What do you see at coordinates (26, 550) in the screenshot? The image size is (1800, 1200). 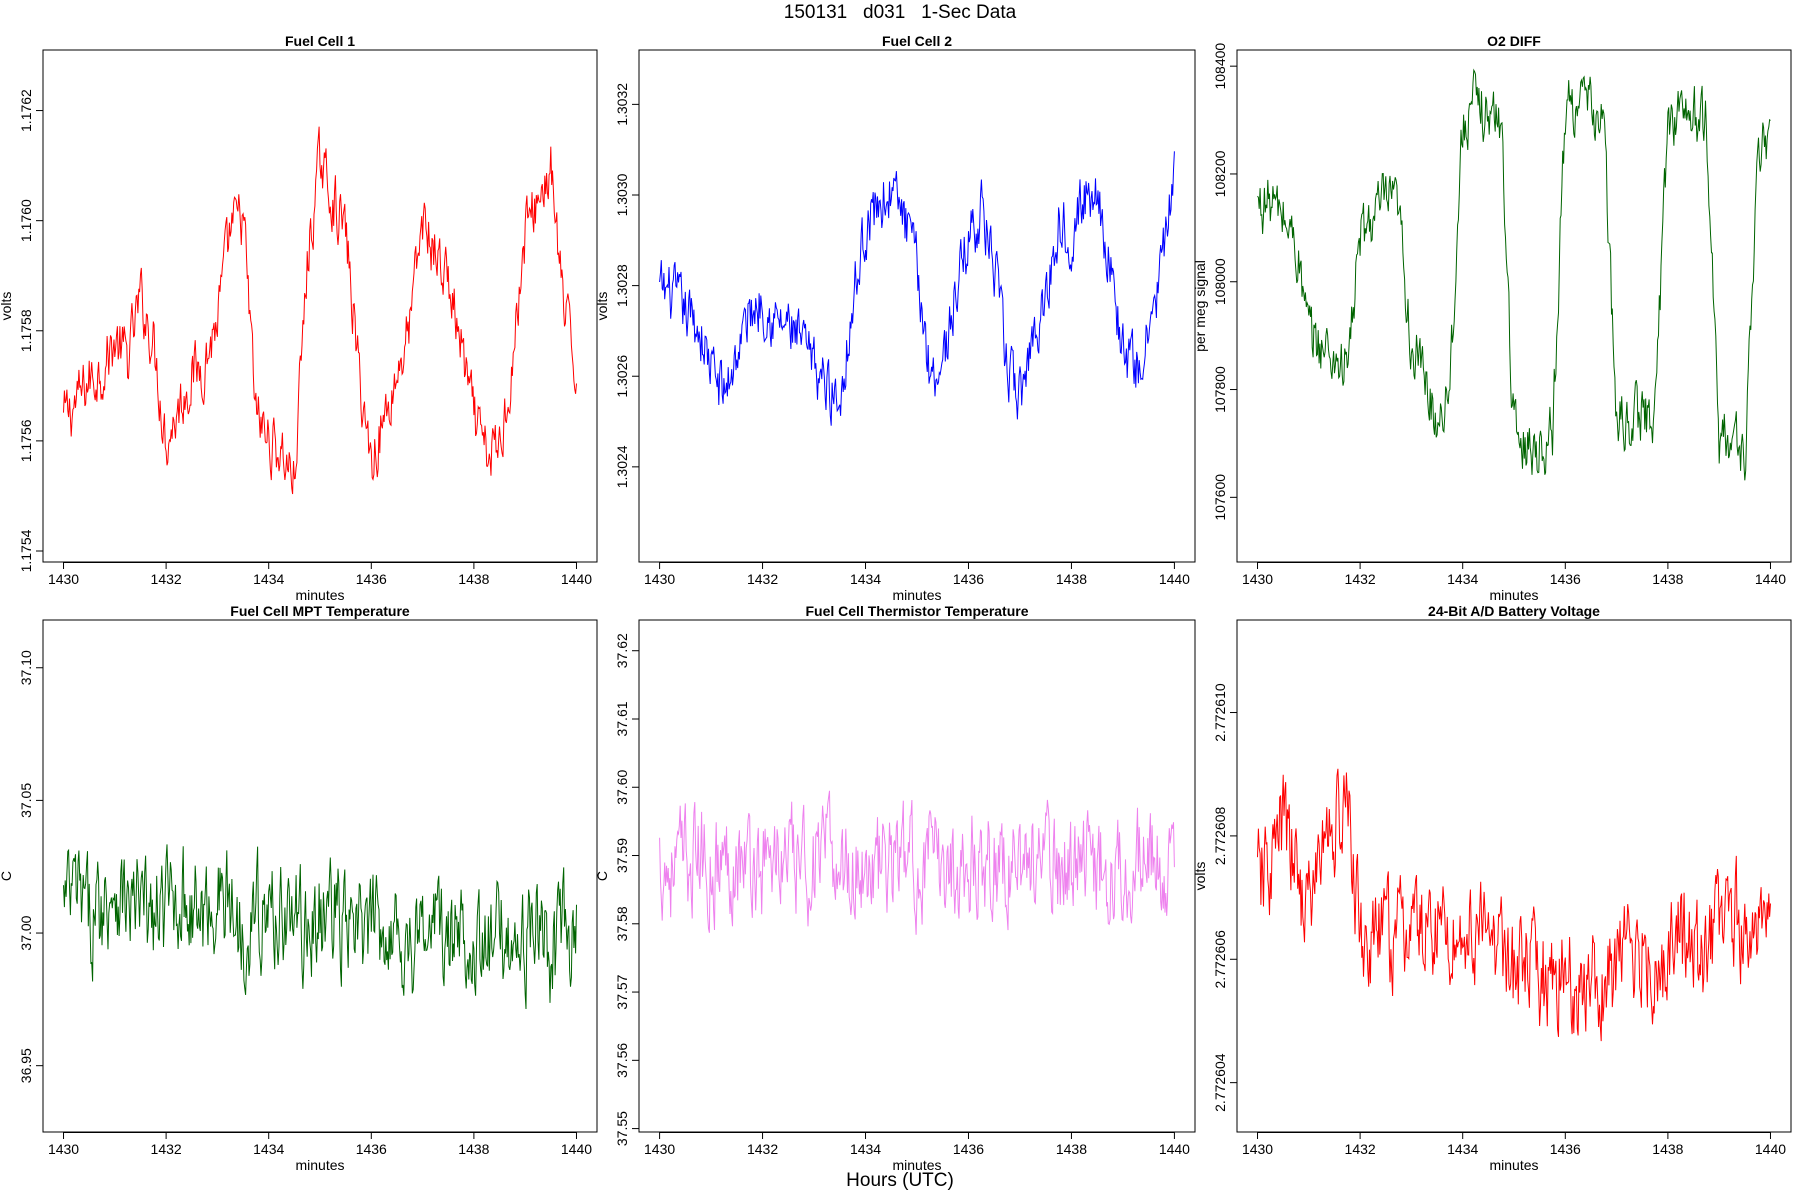 I see `y-tick-label: 1.1754` at bounding box center [26, 550].